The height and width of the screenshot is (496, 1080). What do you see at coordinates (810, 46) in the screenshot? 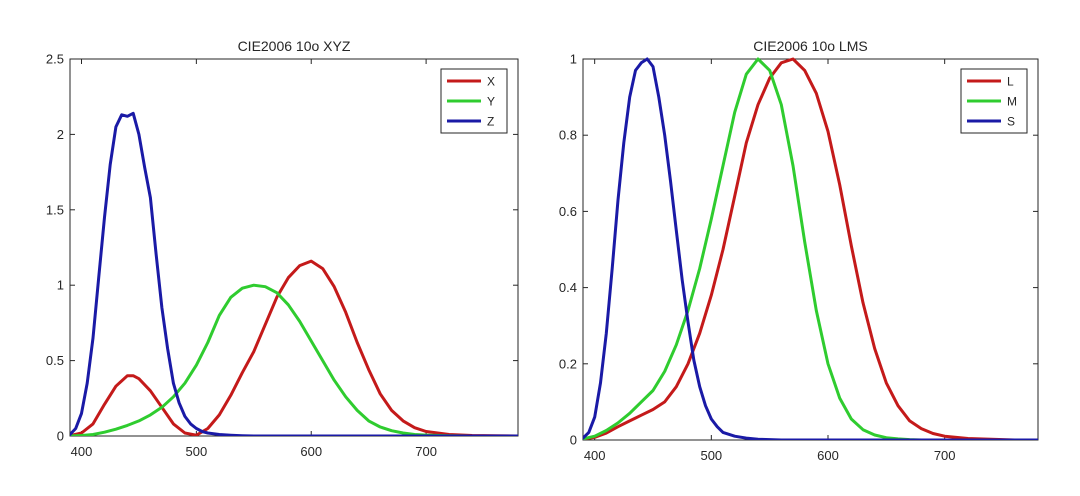
I see `chart-title: CIE2006 10o LMS` at bounding box center [810, 46].